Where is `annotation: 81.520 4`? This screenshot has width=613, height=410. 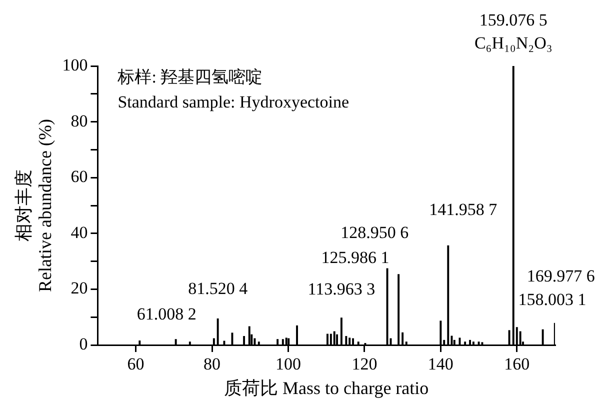
annotation: 81.520 4 is located at coordinates (218, 288).